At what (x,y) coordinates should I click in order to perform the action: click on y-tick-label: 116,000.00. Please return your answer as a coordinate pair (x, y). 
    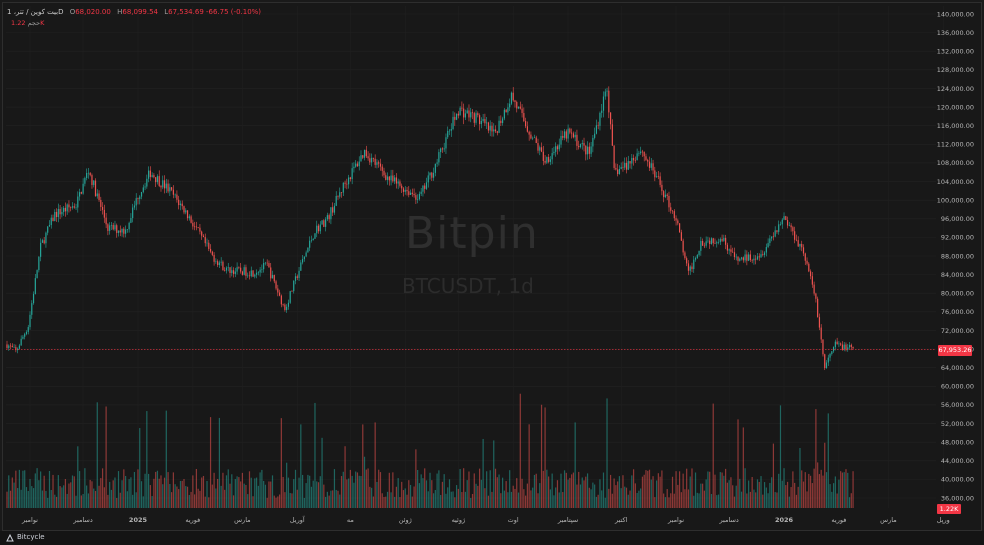
    Looking at the image, I should click on (955, 126).